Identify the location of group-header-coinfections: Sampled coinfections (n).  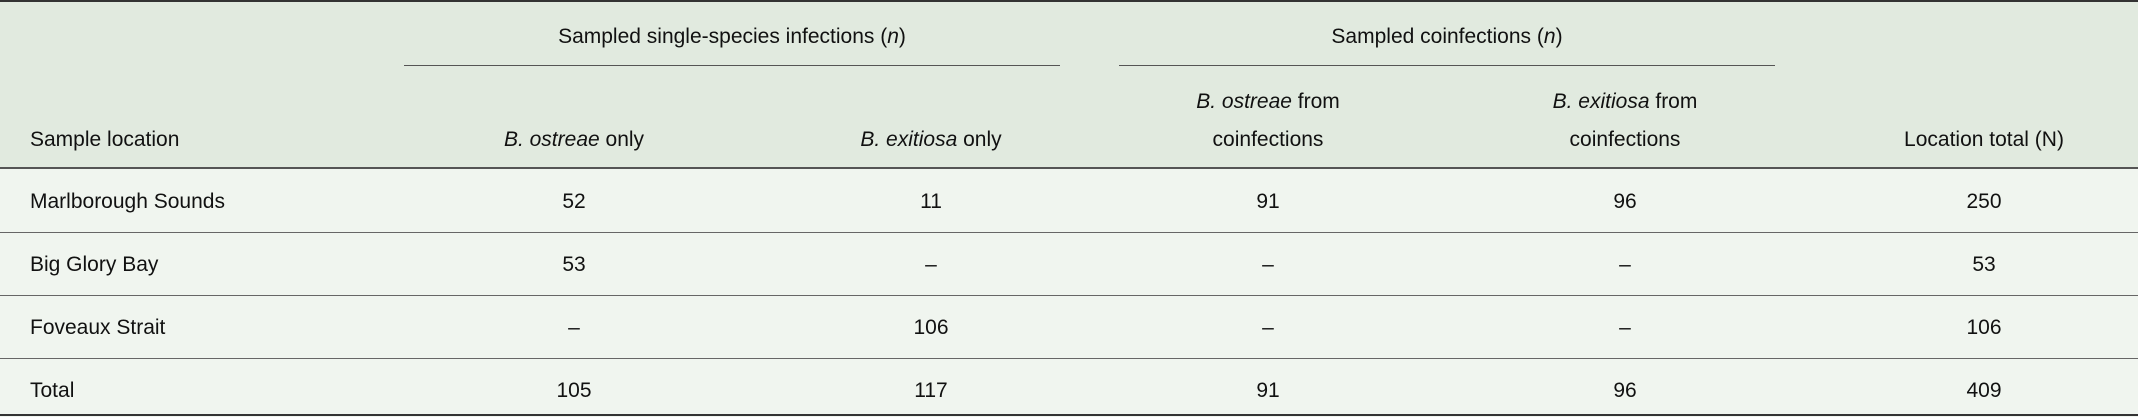
(1447, 36).